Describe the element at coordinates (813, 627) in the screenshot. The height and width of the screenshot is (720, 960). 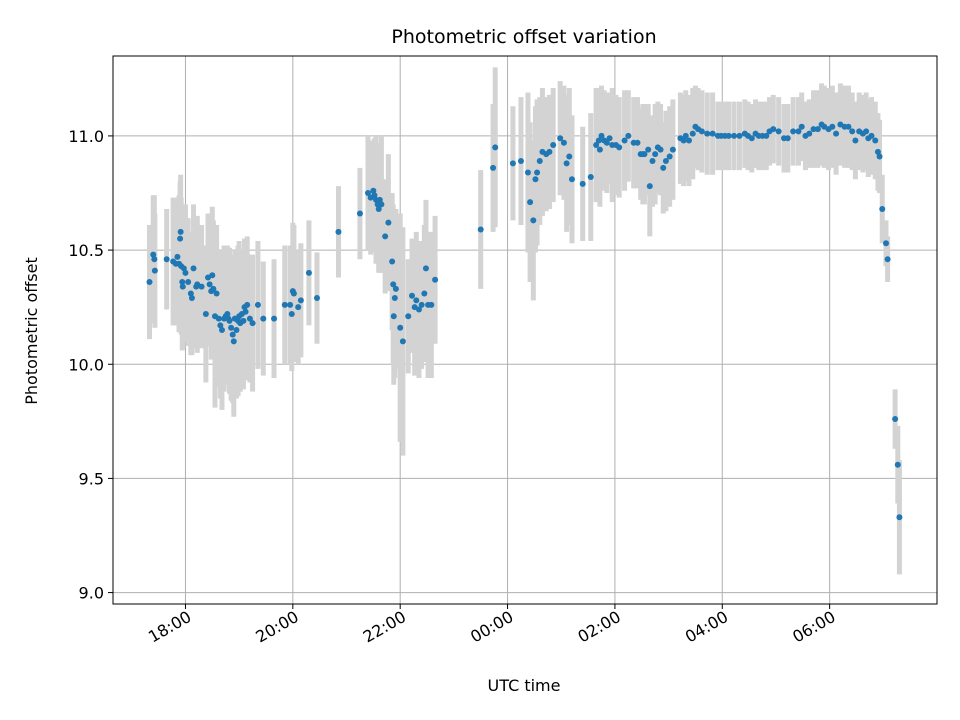
I see `x-tick-label: 06:00` at that location.